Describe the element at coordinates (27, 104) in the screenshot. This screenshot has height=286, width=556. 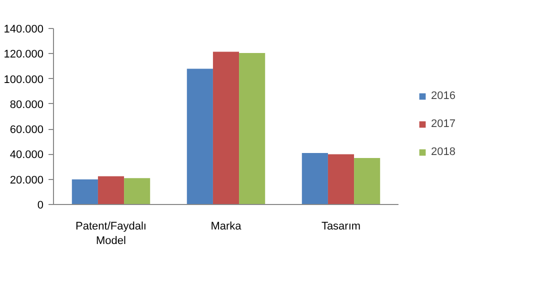
I see `y-tick-label: 80.000` at that location.